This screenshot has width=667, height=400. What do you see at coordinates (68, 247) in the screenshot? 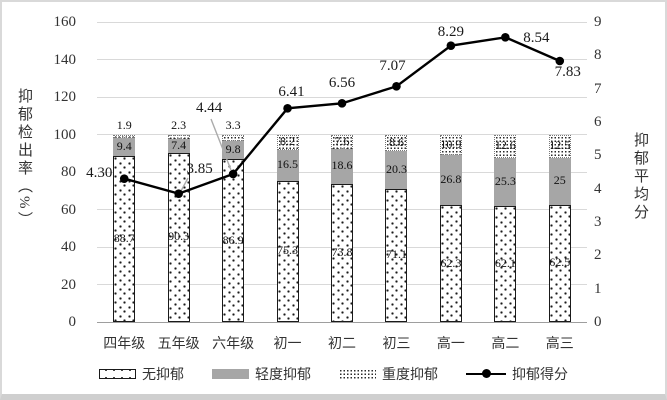
I see `left-axis-tick-label: 40` at bounding box center [68, 247].